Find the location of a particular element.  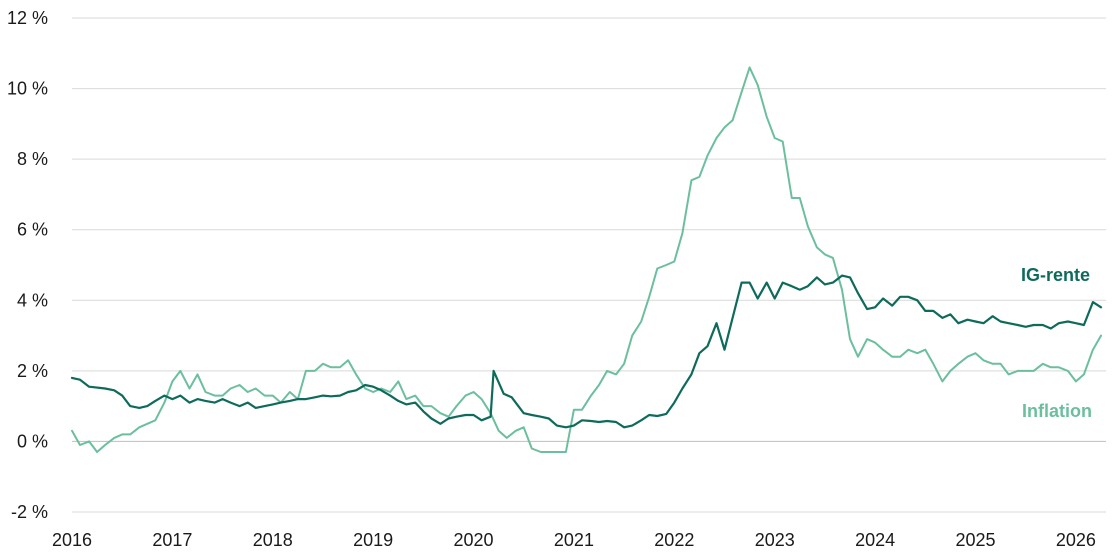

x-tick-label: 2017 is located at coordinates (172, 540).